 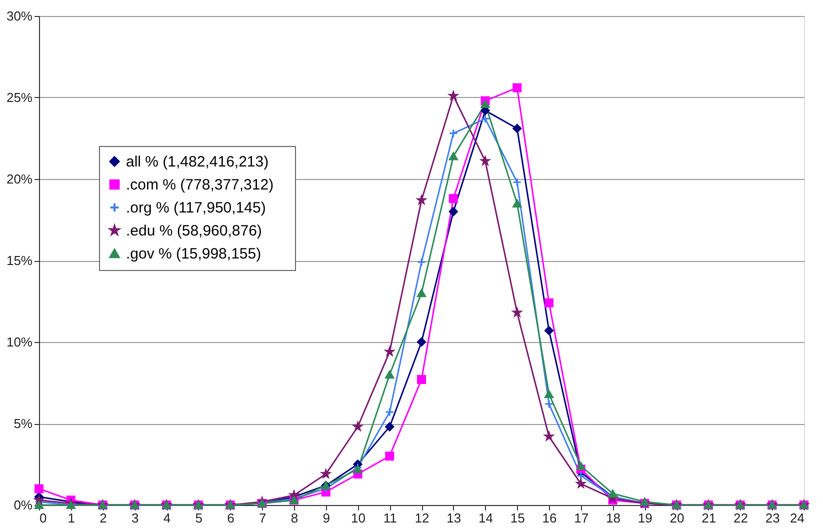 What do you see at coordinates (19, 342) in the screenshot?
I see `y-tick-label: 10%` at bounding box center [19, 342].